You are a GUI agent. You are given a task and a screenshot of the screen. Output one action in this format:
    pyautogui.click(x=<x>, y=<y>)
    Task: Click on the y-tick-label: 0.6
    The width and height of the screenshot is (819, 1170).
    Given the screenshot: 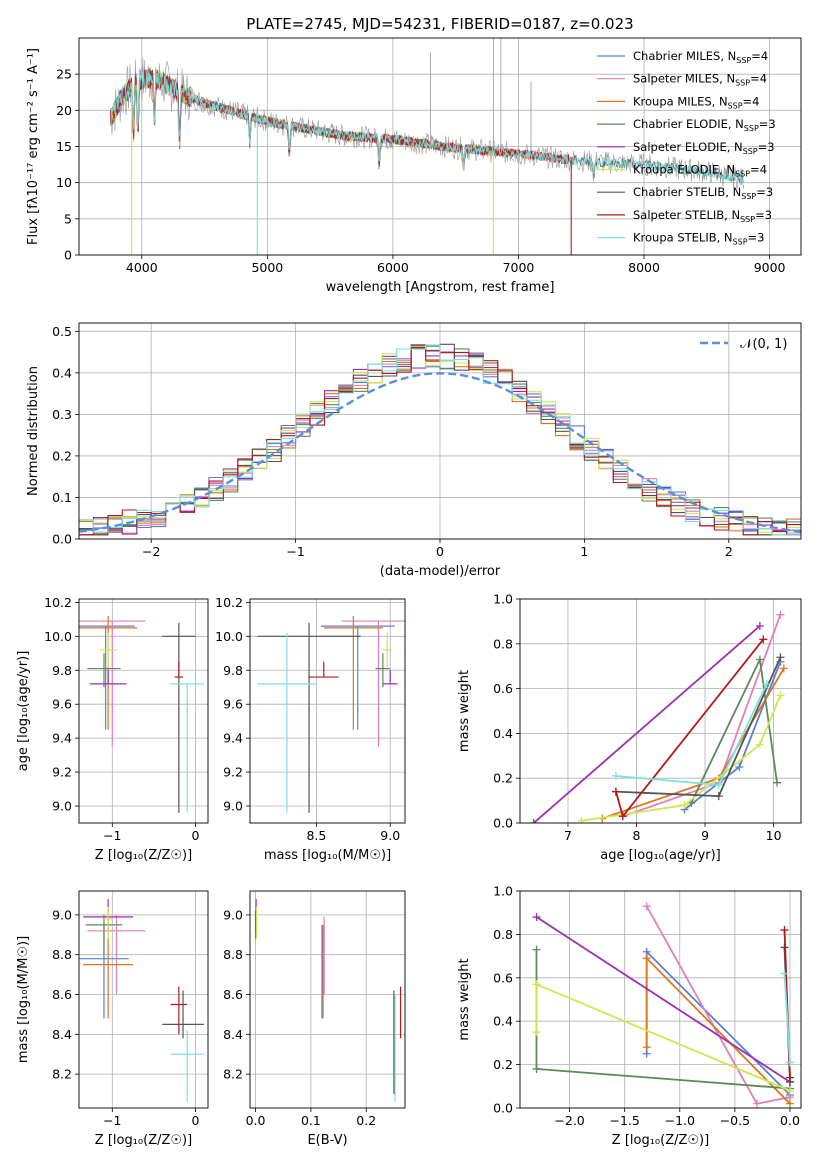 What is the action you would take?
    pyautogui.click(x=503, y=977)
    